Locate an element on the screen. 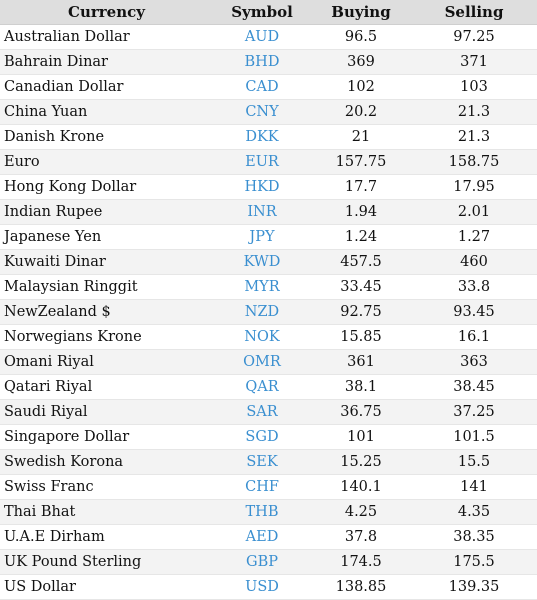  cell-selling: 16.1 is located at coordinates (474, 337).